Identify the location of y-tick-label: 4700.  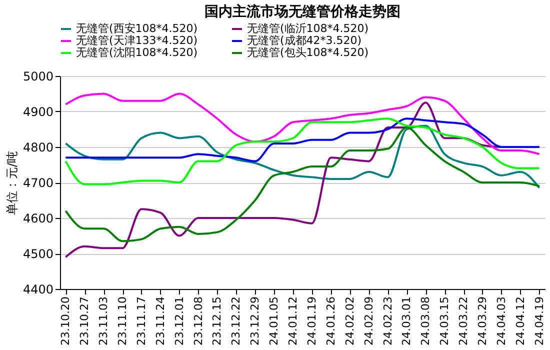
(38, 183).